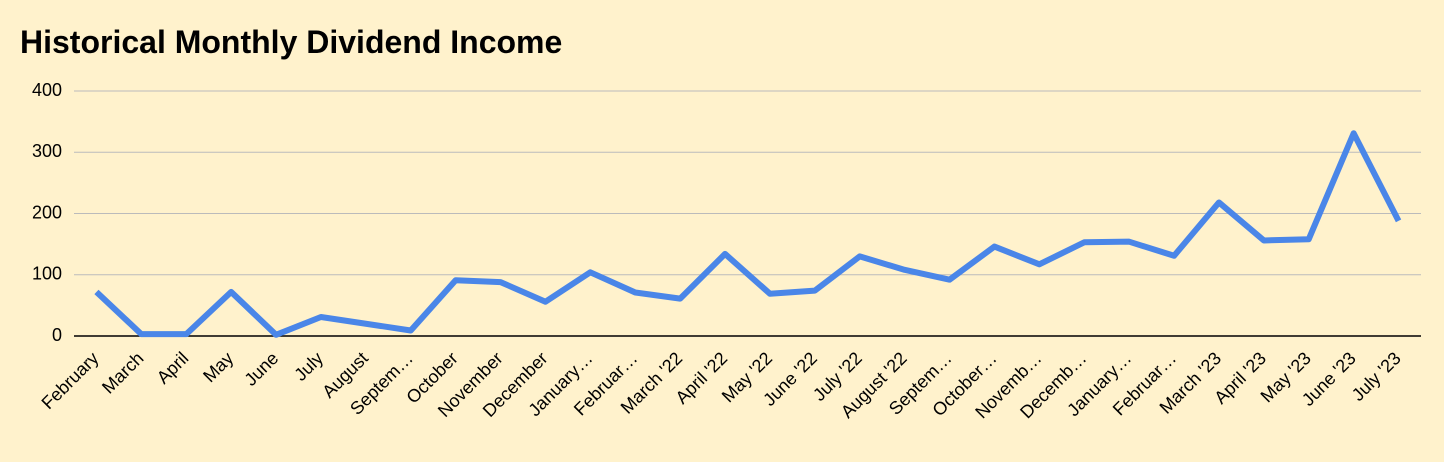  What do you see at coordinates (47, 90) in the screenshot?
I see `y-tick-label: 400` at bounding box center [47, 90].